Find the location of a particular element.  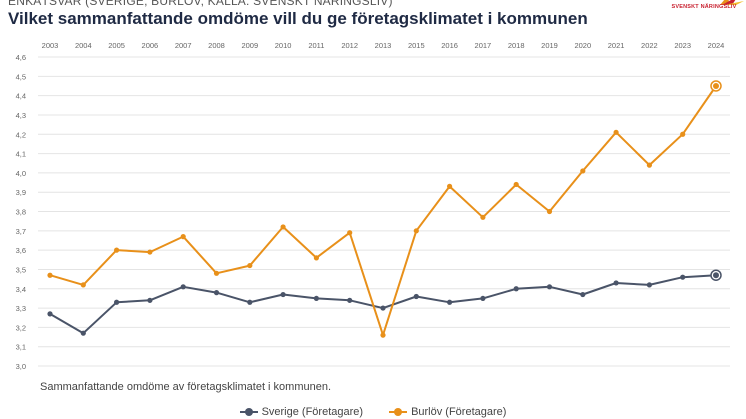

x-tick-label: 2018 is located at coordinates (516, 45).